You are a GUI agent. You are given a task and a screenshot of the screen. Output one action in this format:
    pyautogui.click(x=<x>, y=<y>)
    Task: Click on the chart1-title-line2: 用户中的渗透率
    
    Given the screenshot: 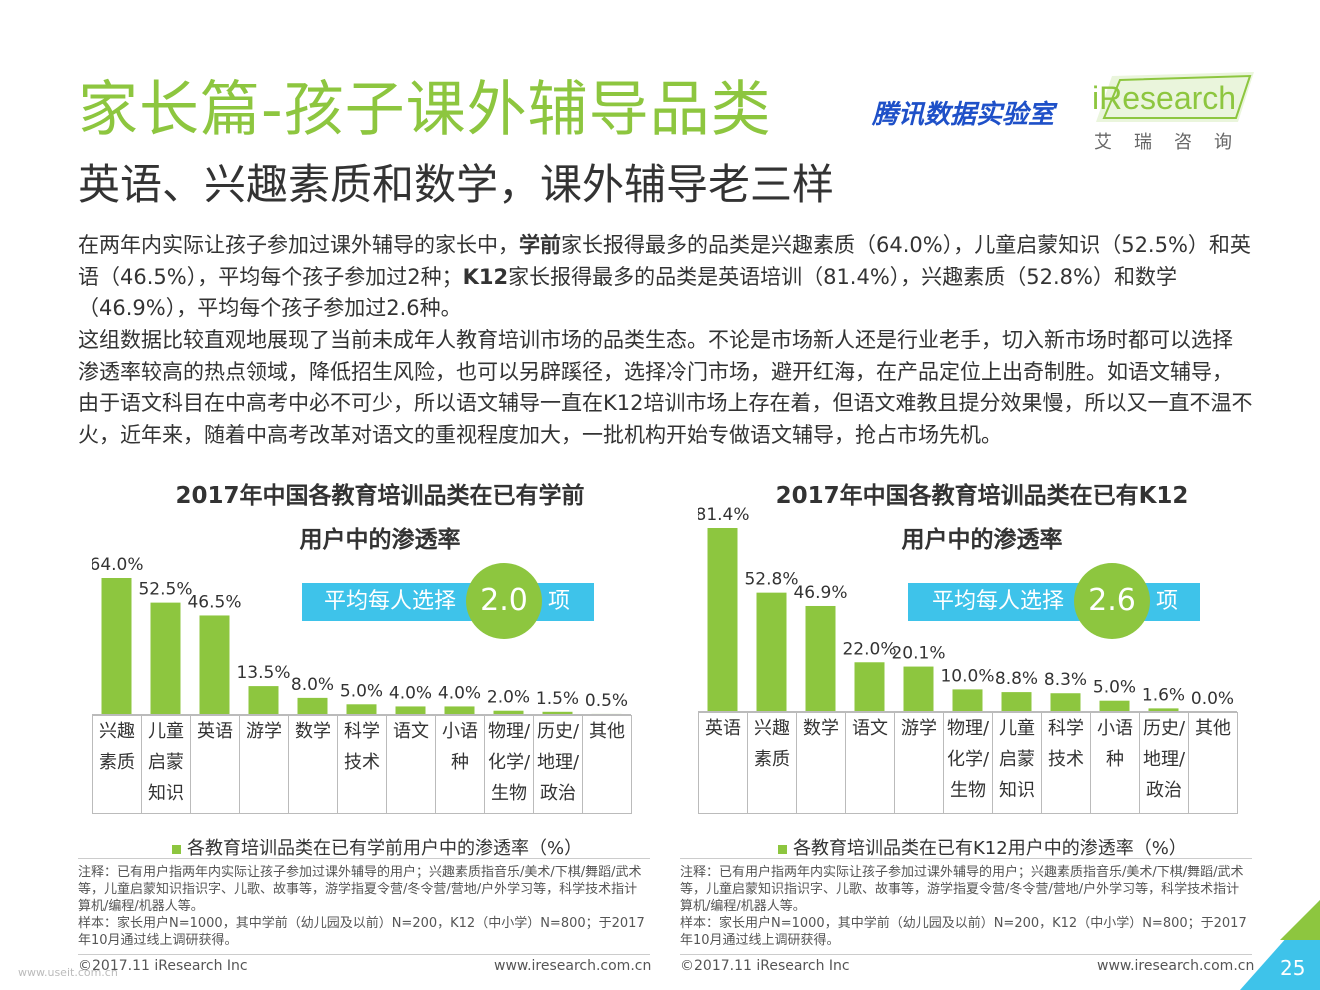 What is the action you would take?
    pyautogui.click(x=380, y=540)
    